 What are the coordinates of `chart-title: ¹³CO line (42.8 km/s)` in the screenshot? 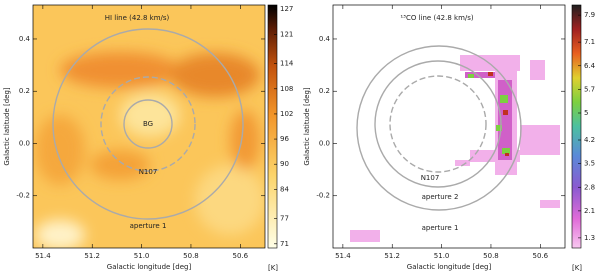 It's located at (437, 18).